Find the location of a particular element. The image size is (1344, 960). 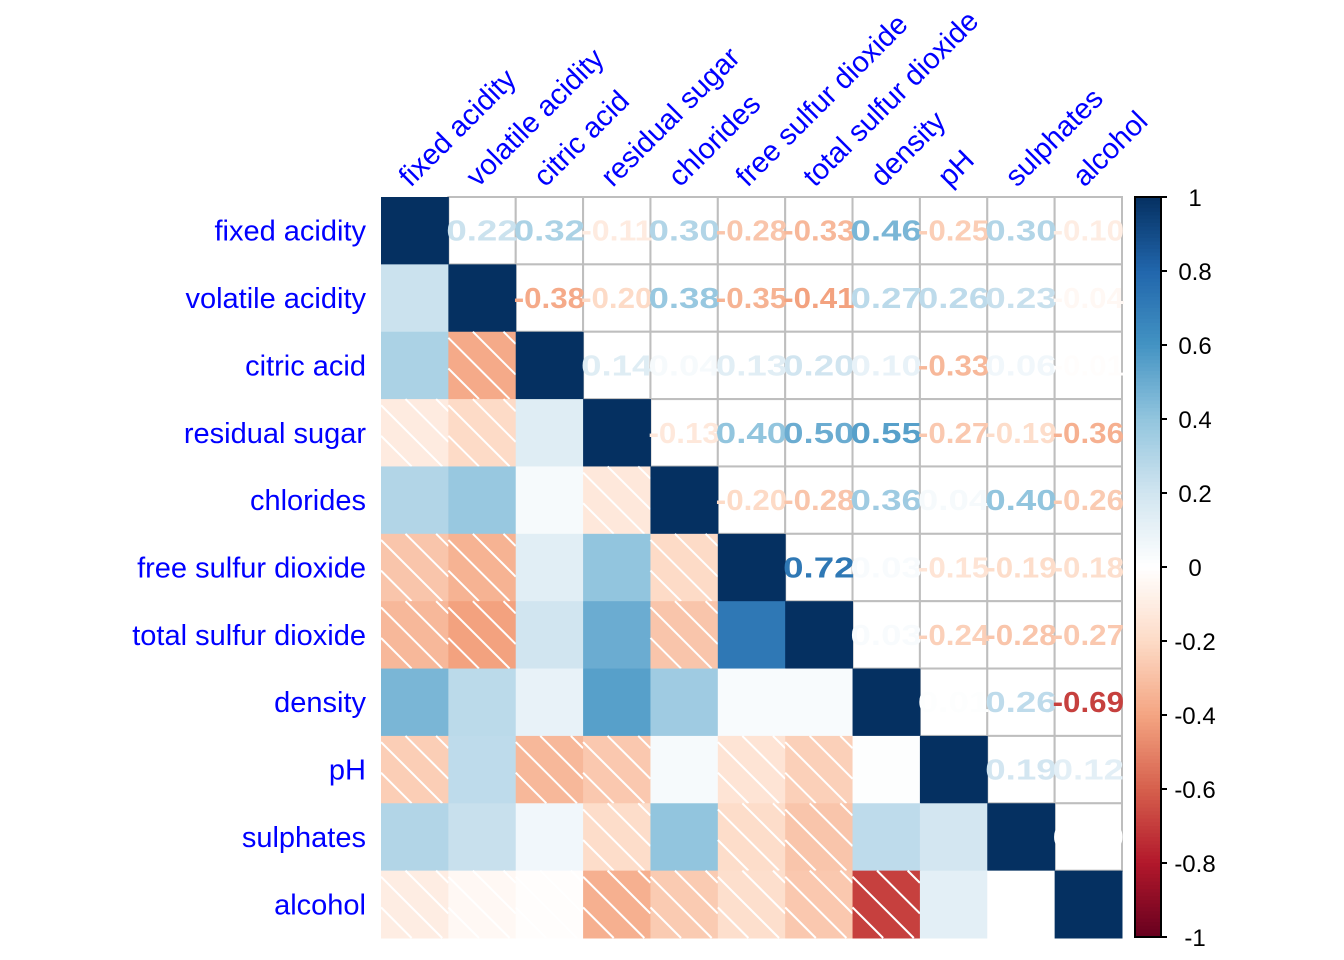

row-label: total sulfur dioxide is located at coordinates (249, 636).